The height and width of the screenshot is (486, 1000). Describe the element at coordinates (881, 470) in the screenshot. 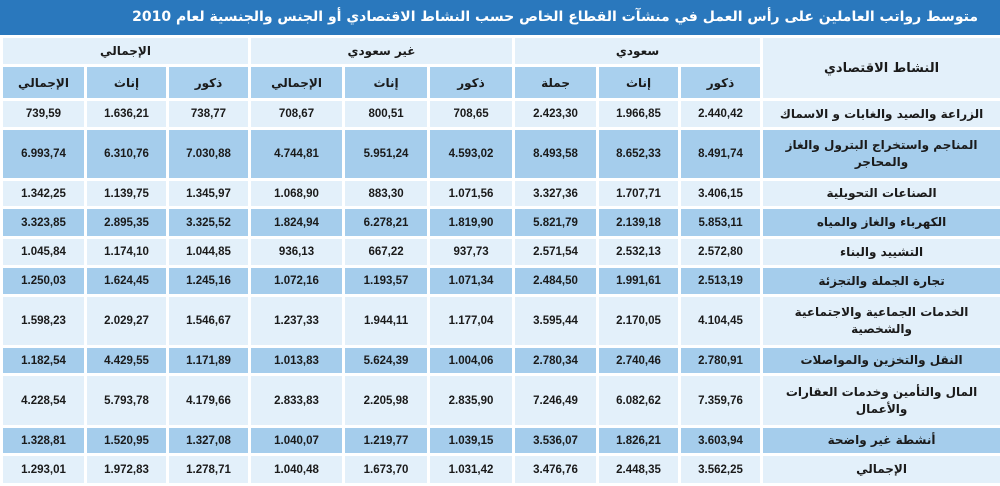

I see `activity-cell: الإجمالي` at that location.